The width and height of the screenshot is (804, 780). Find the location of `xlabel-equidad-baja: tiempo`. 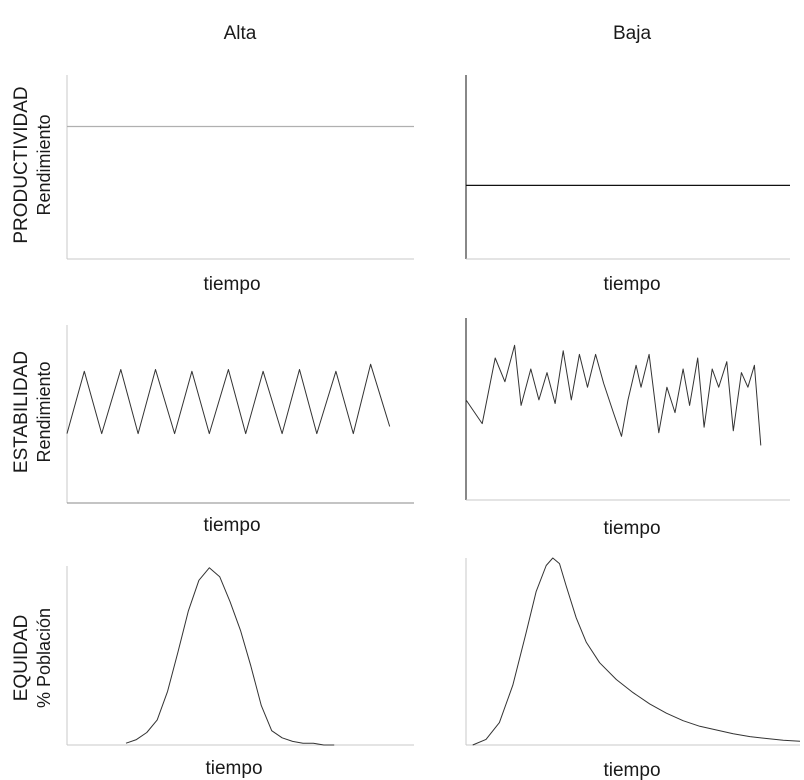

xlabel-equidad-baja: tiempo is located at coordinates (631, 770).